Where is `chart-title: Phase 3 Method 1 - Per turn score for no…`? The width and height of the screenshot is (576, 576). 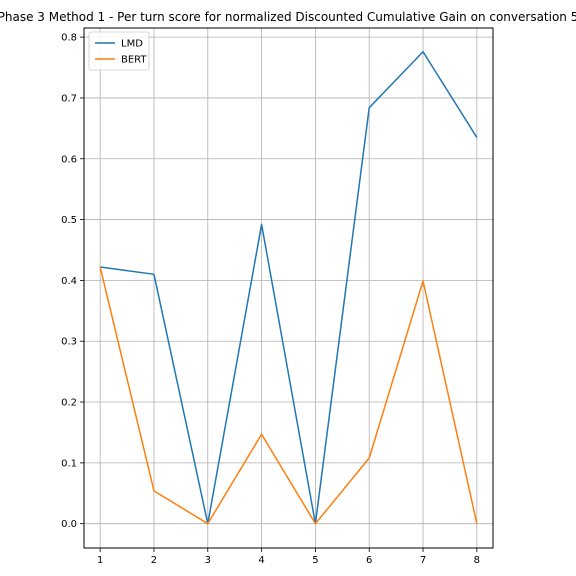
chart-title: Phase 3 Method 1 - Per turn score for no… is located at coordinates (288, 17).